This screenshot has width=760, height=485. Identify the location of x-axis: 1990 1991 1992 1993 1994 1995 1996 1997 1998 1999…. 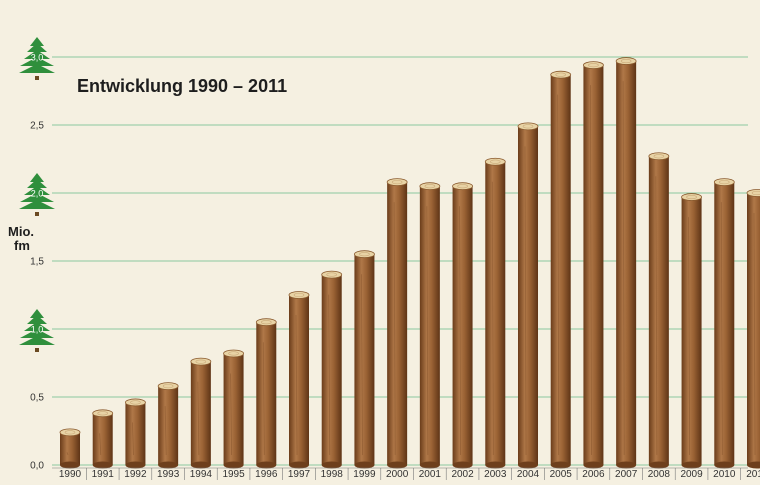
(406, 473).